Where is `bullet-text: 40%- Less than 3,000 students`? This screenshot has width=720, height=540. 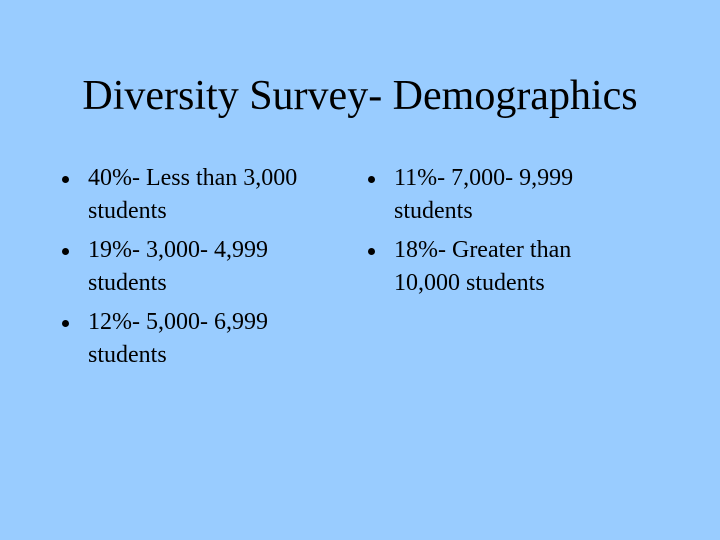 bullet-text: 40%- Less than 3,000 students is located at coordinates (193, 194).